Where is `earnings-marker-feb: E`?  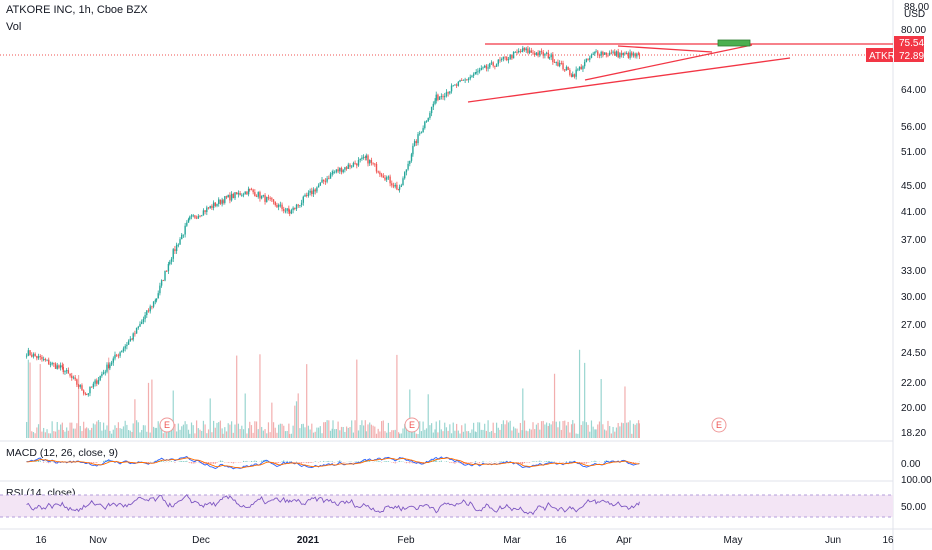 earnings-marker-feb: E is located at coordinates (412, 425).